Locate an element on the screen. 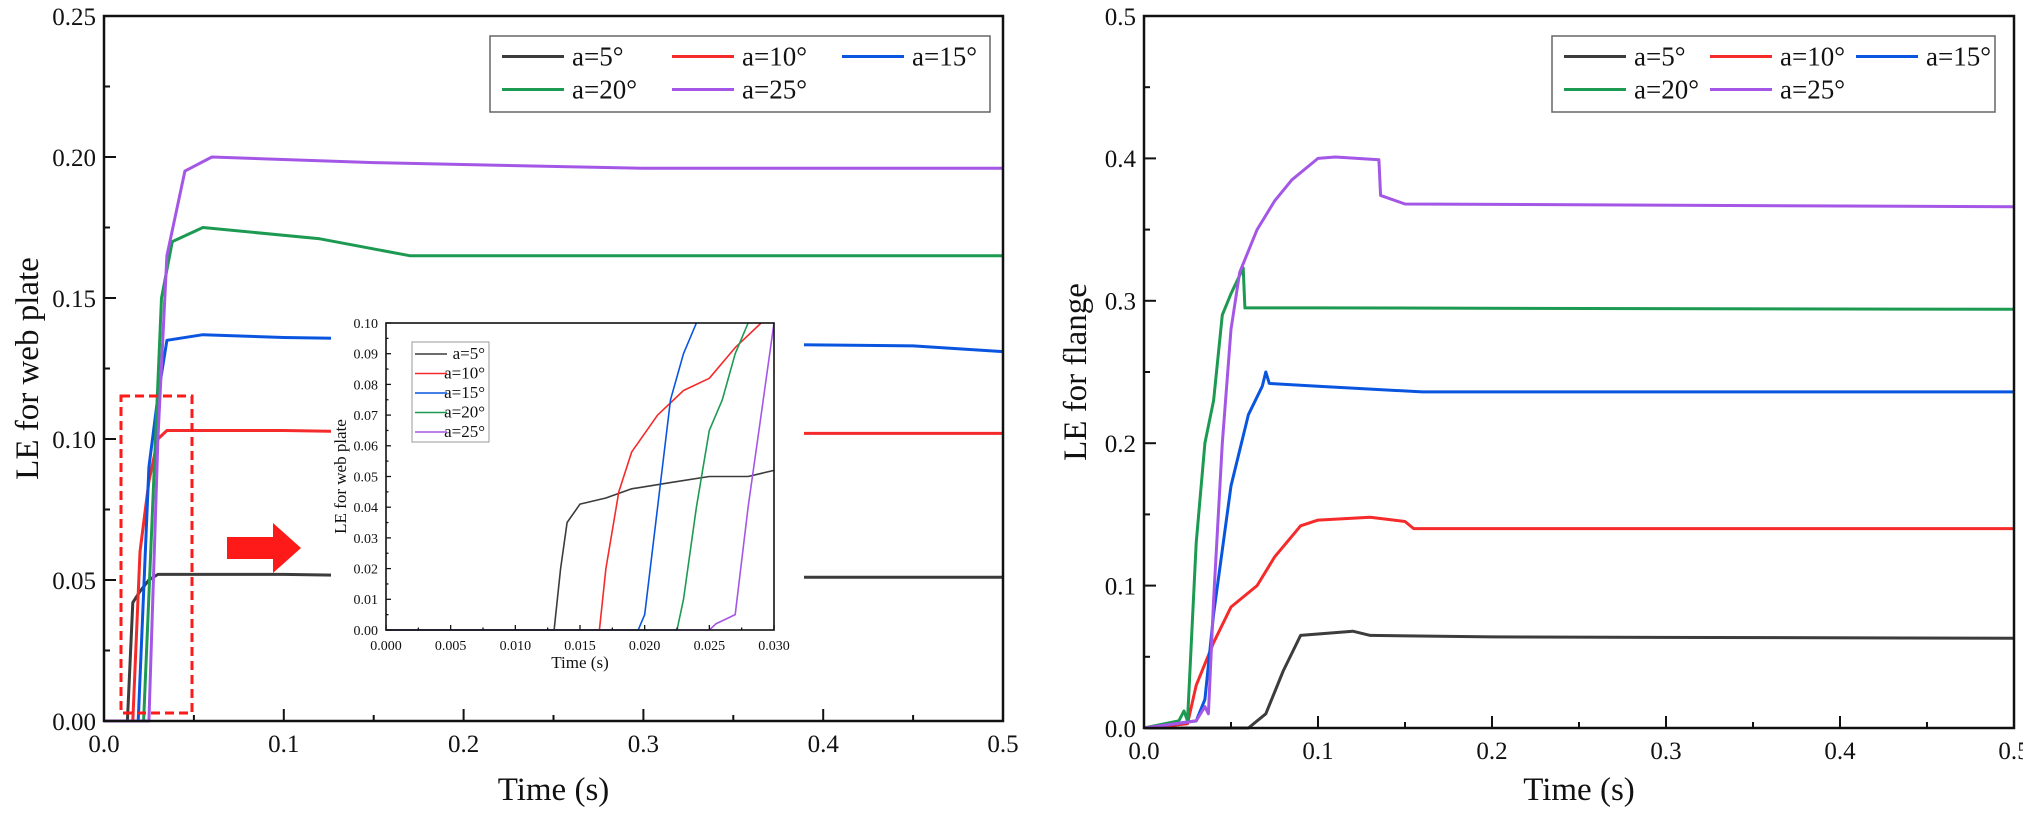 The image size is (2023, 816). flange-x-tick-label: 0.5 is located at coordinates (2010, 751).